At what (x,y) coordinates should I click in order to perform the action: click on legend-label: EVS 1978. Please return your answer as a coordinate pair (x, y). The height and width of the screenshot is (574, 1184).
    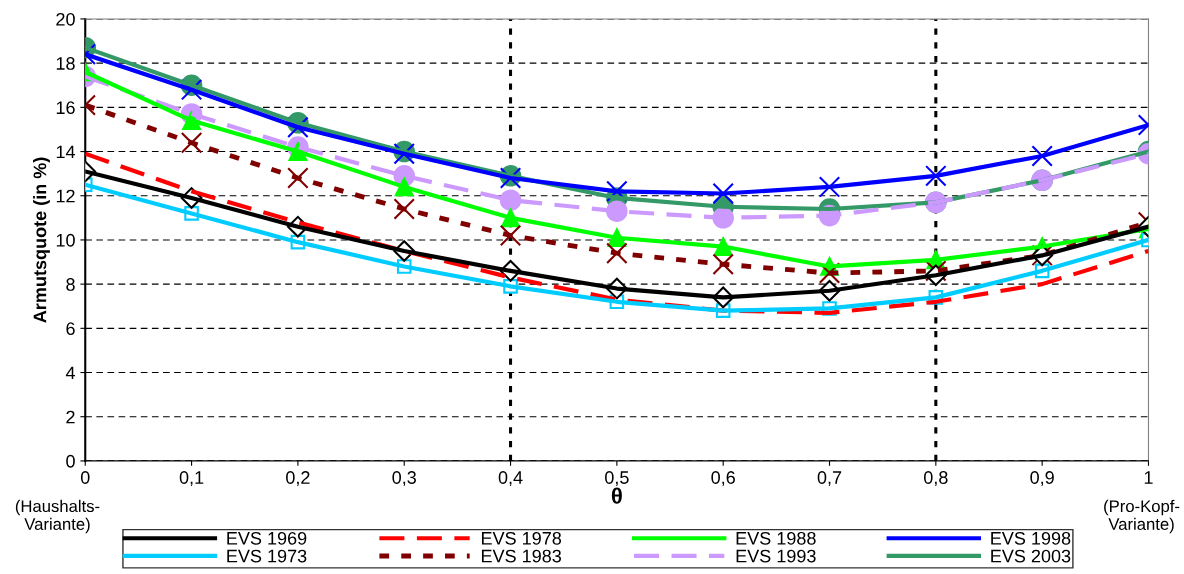
    Looking at the image, I should click on (521, 538).